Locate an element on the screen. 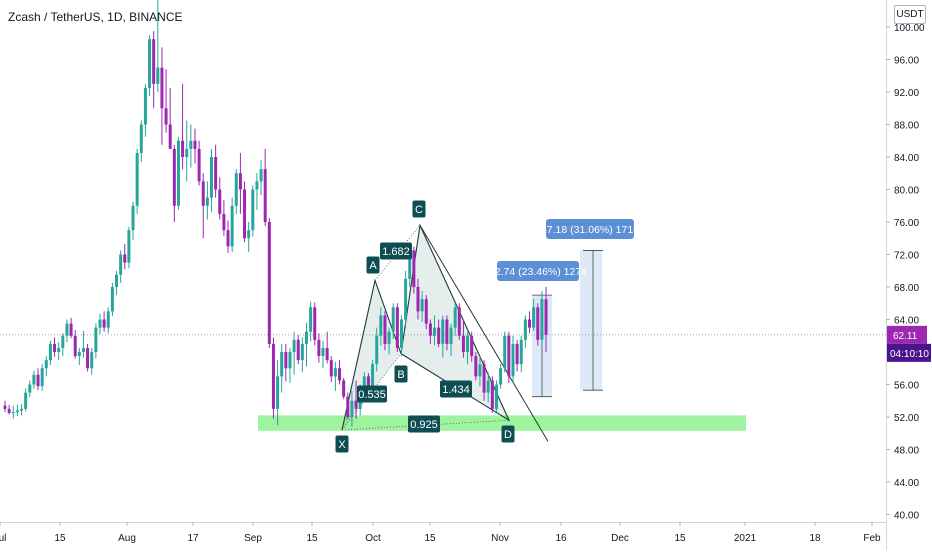 This screenshot has height=555, width=932. point-a-label: A is located at coordinates (373, 266).